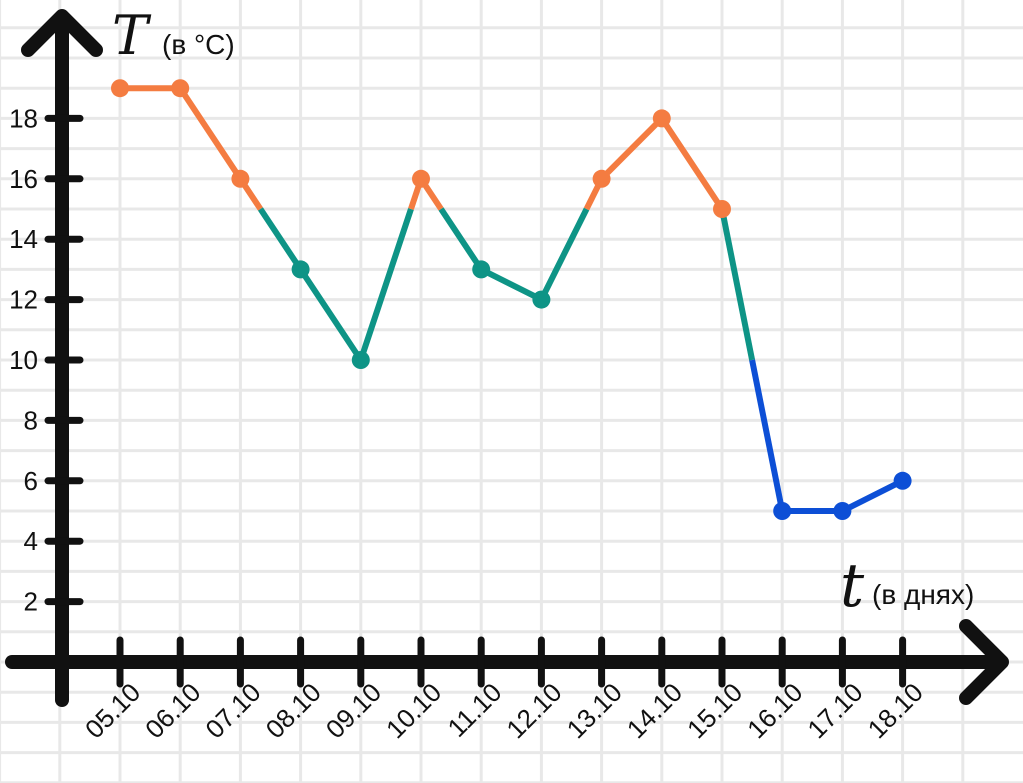 The width and height of the screenshot is (1023, 783). Describe the element at coordinates (533, 710) in the screenshot. I see `x-tick-label: 12.10` at that location.